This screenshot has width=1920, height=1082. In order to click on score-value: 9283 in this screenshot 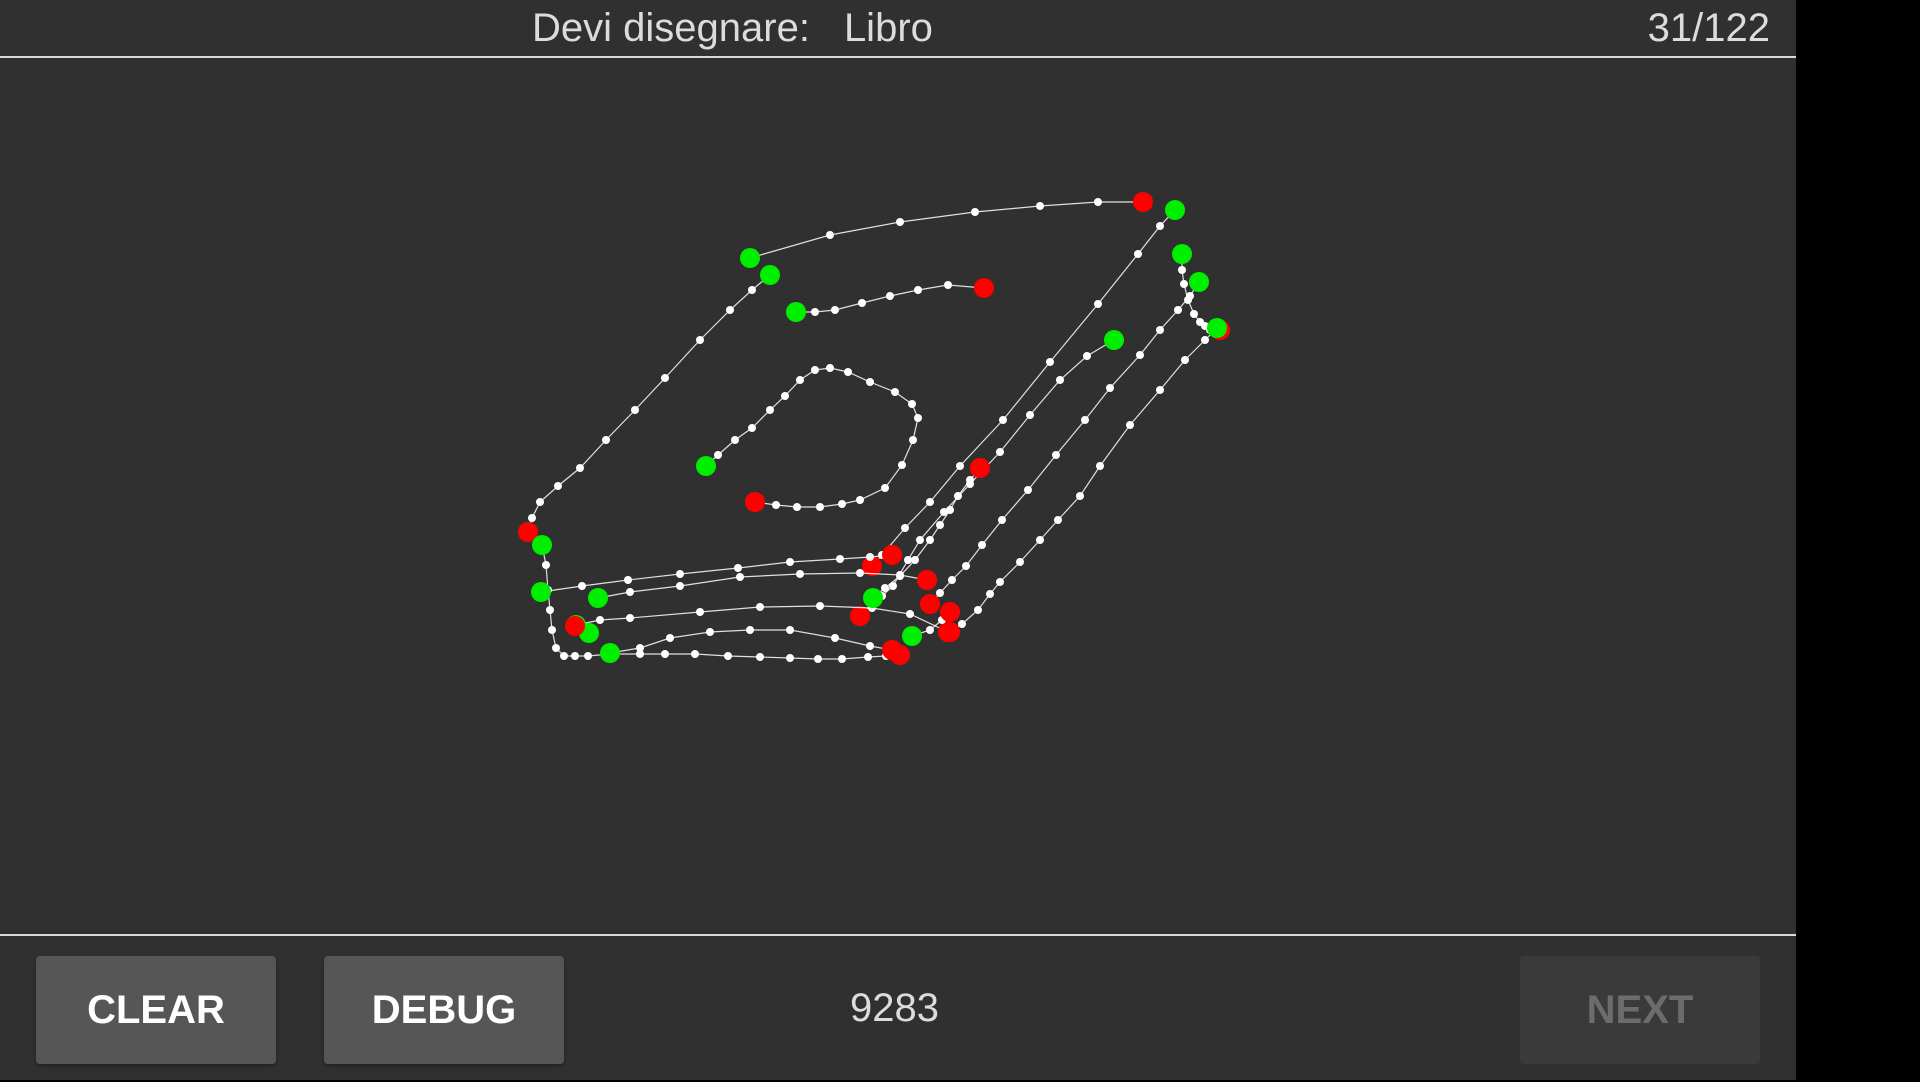, I will do `click(894, 1008)`.